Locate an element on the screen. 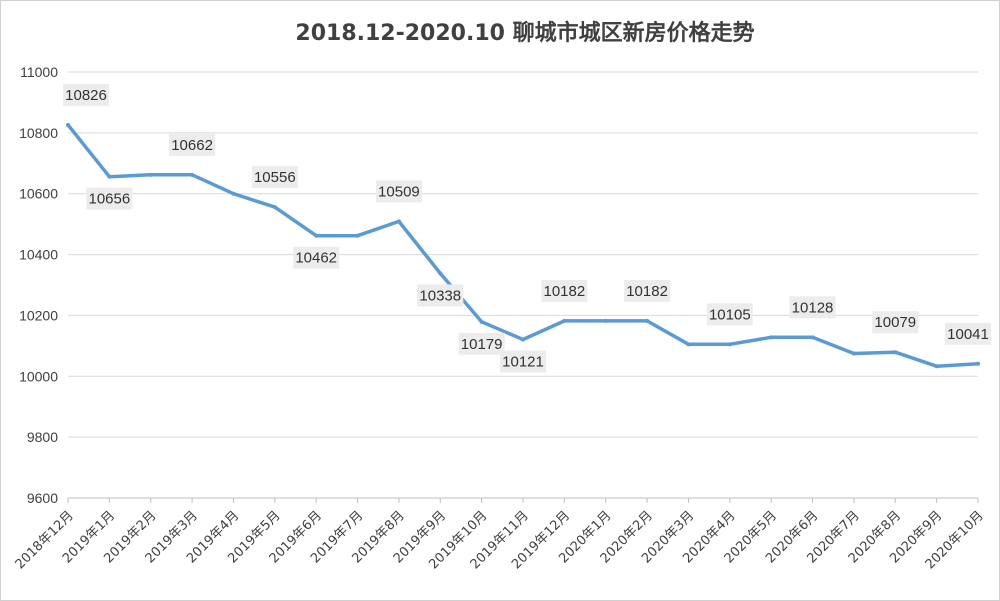  data-label-text: 10509 is located at coordinates (399, 191).